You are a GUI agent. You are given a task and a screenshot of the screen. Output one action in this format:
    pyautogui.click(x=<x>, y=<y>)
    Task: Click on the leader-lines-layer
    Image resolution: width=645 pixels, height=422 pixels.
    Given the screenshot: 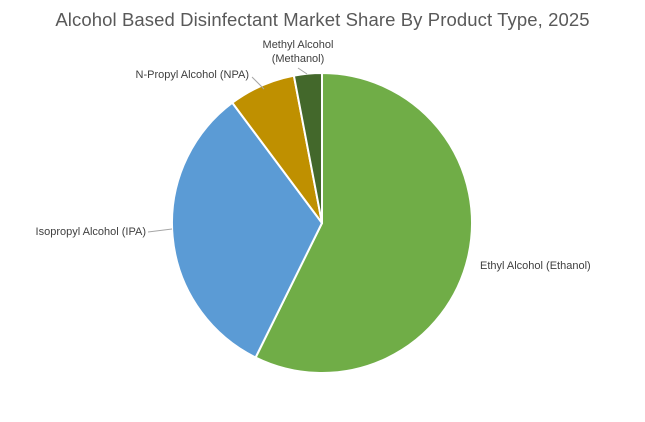 What is the action you would take?
    pyautogui.click(x=227, y=150)
    